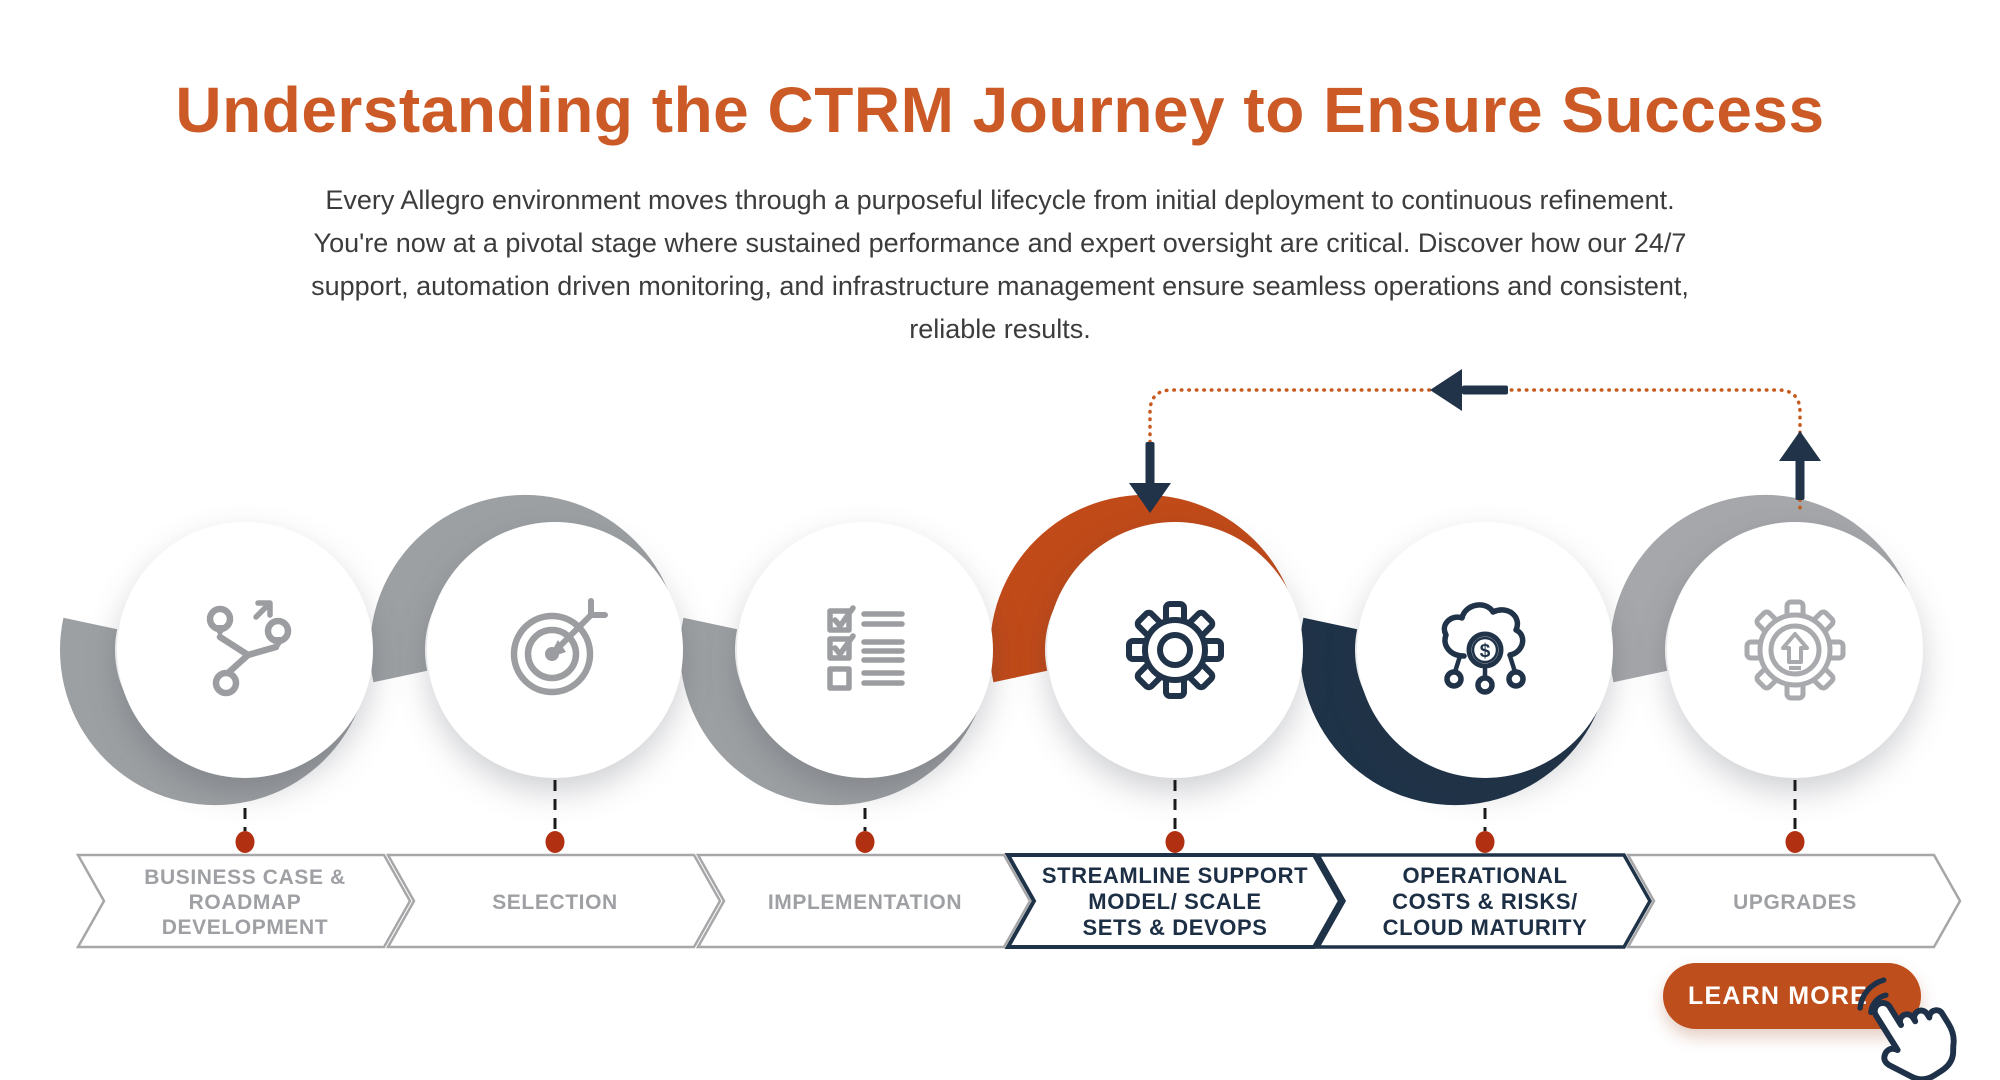 Image resolution: width=2000 pixels, height=1080 pixels. What do you see at coordinates (1800, 465) in the screenshot?
I see `up-arrow-icon` at bounding box center [1800, 465].